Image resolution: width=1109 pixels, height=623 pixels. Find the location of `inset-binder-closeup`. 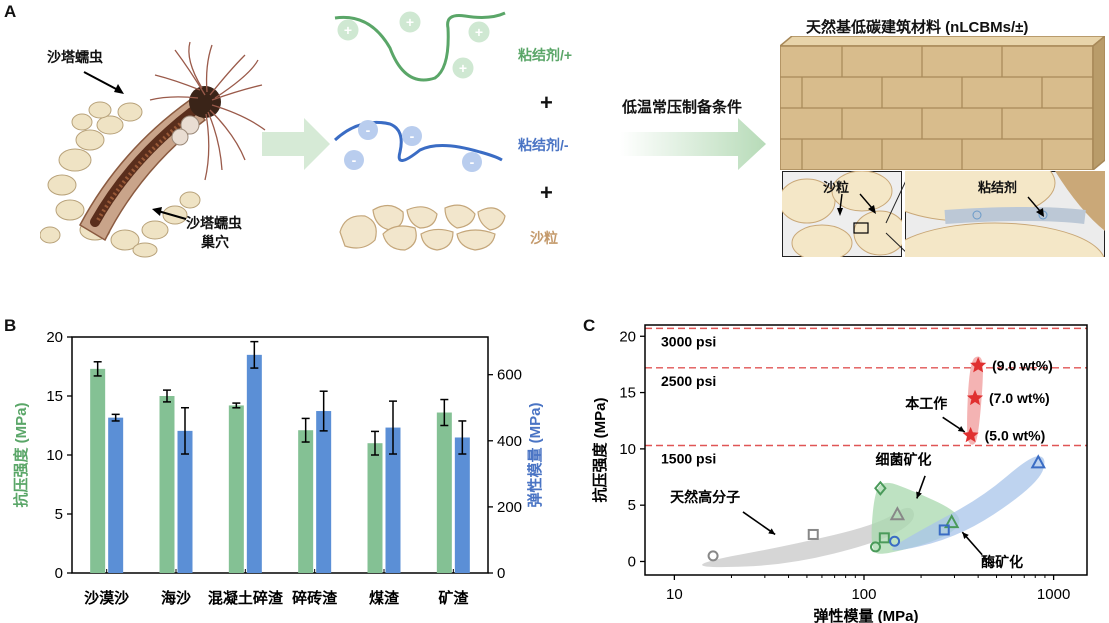

inset-binder-closeup is located at coordinates (1005, 214).